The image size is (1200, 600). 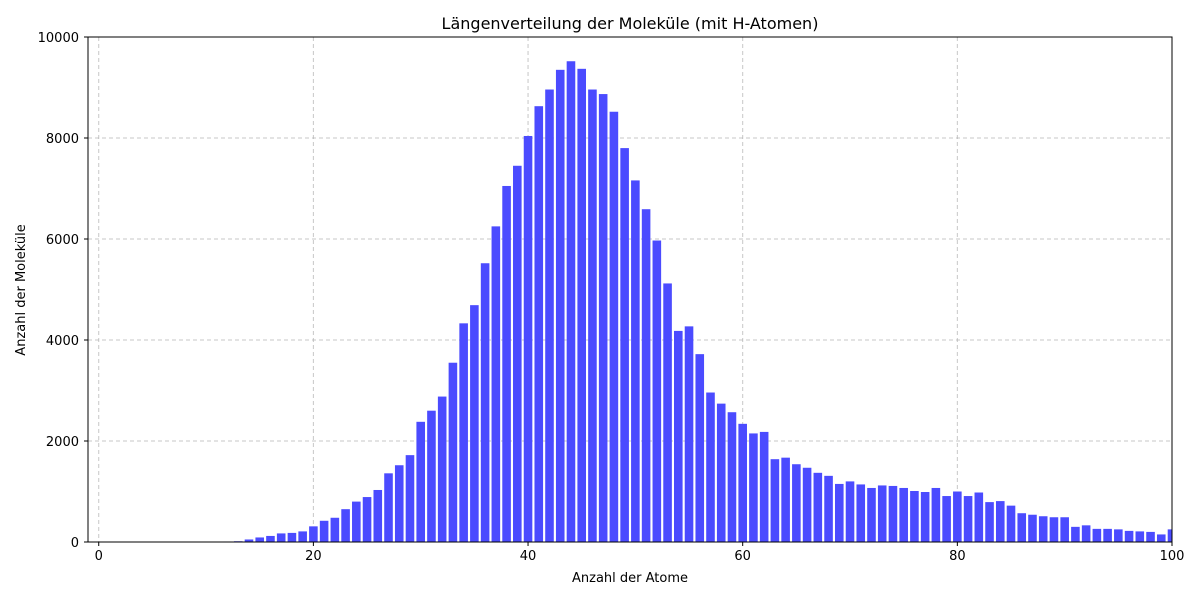 I want to click on y-tick-label: 8000, so click(x=62, y=139).